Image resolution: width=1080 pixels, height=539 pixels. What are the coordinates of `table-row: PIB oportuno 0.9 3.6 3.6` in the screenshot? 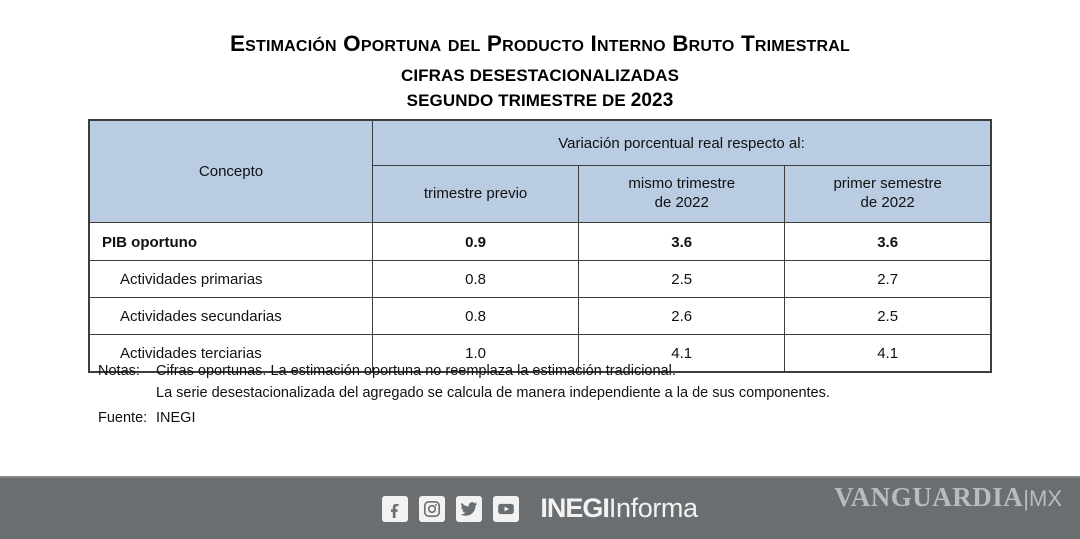 It's located at (540, 241).